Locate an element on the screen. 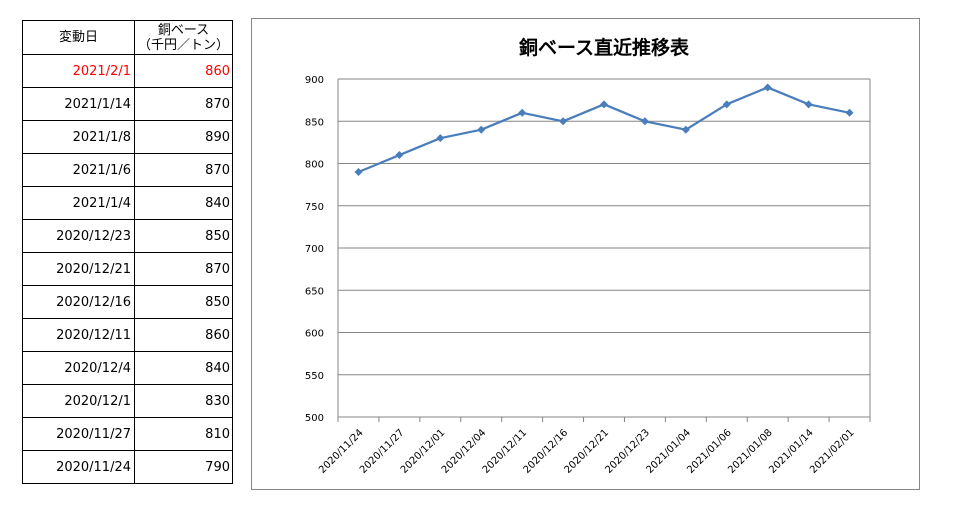  table-header-row: 変動日 銅ベース （千円／トン） is located at coordinates (127, 37).